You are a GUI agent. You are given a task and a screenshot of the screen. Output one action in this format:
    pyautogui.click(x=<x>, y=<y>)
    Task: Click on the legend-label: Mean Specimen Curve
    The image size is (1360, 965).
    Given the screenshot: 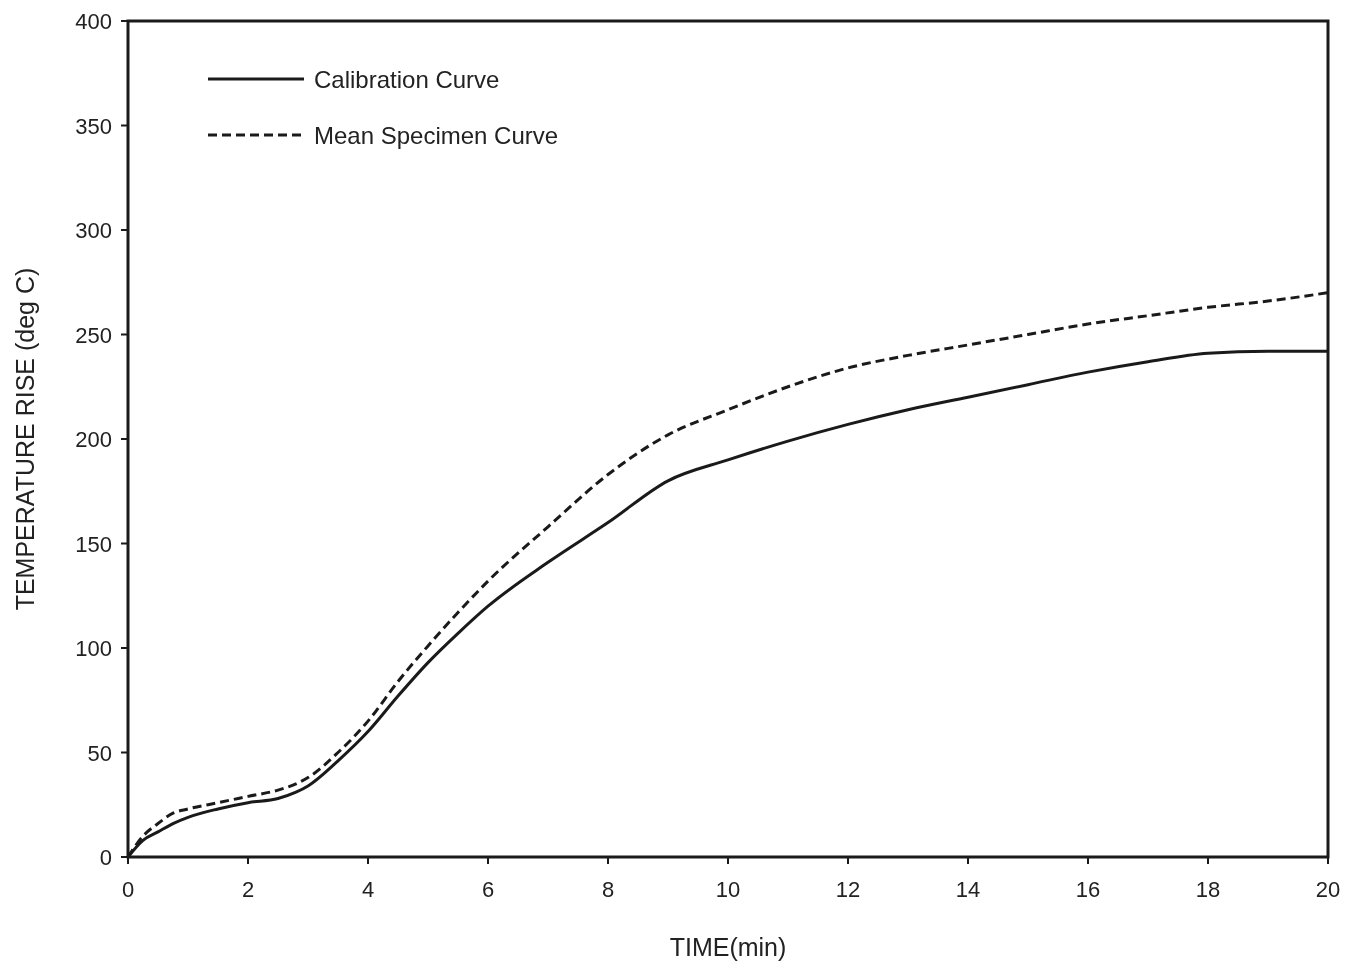 What is the action you would take?
    pyautogui.click(x=436, y=135)
    